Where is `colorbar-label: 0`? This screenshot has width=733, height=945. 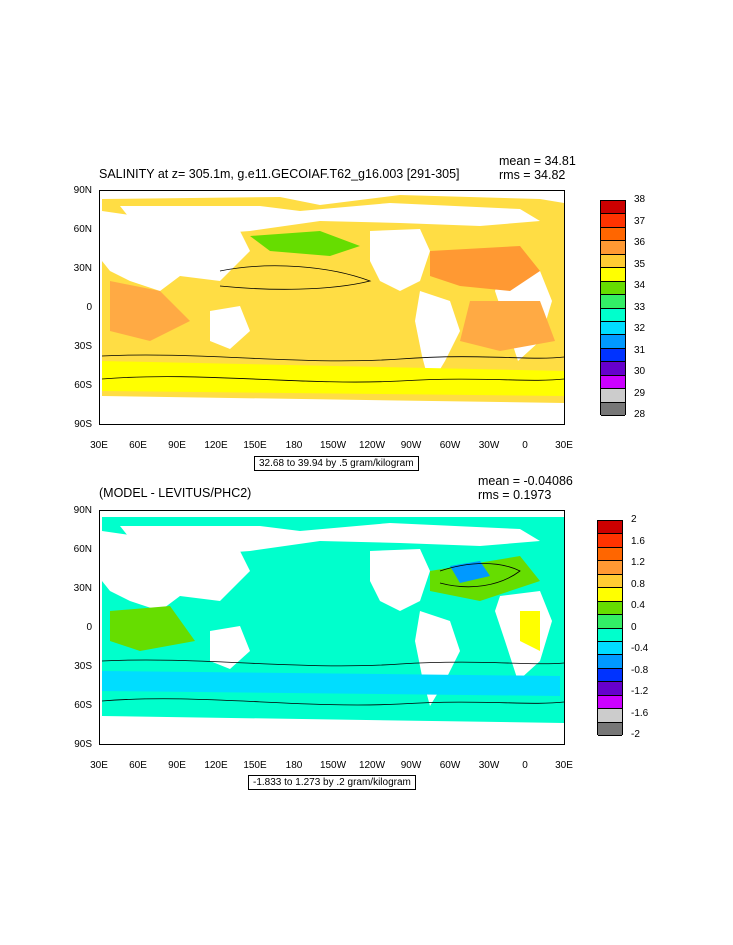 colorbar-label: 0 is located at coordinates (634, 627).